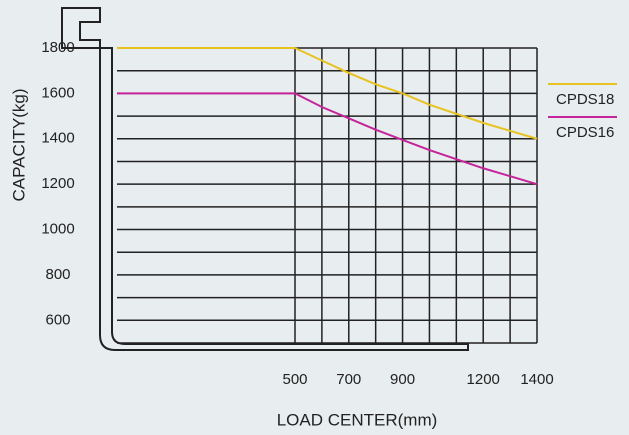 This screenshot has height=435, width=629. I want to click on x-tick-label: 500, so click(294, 379).